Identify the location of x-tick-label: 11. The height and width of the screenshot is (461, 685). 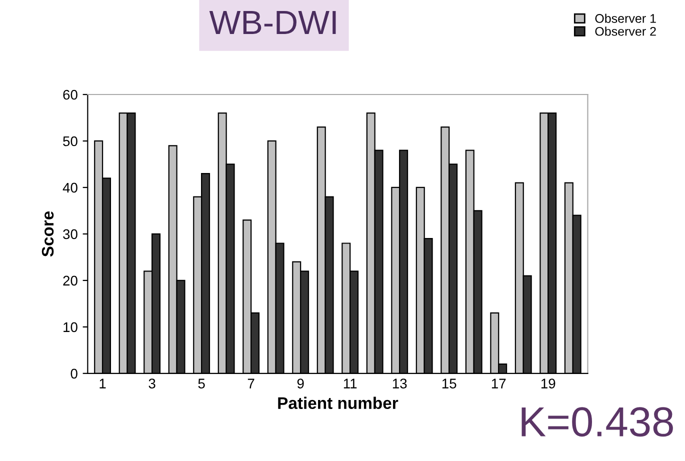
(350, 383).